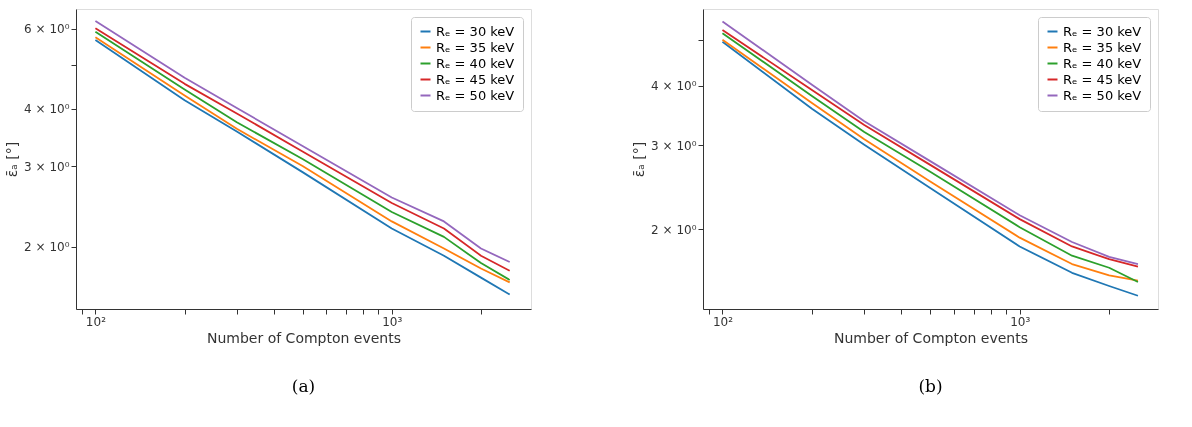  What do you see at coordinates (303, 386) in the screenshot?
I see `text: (a)` at bounding box center [303, 386].